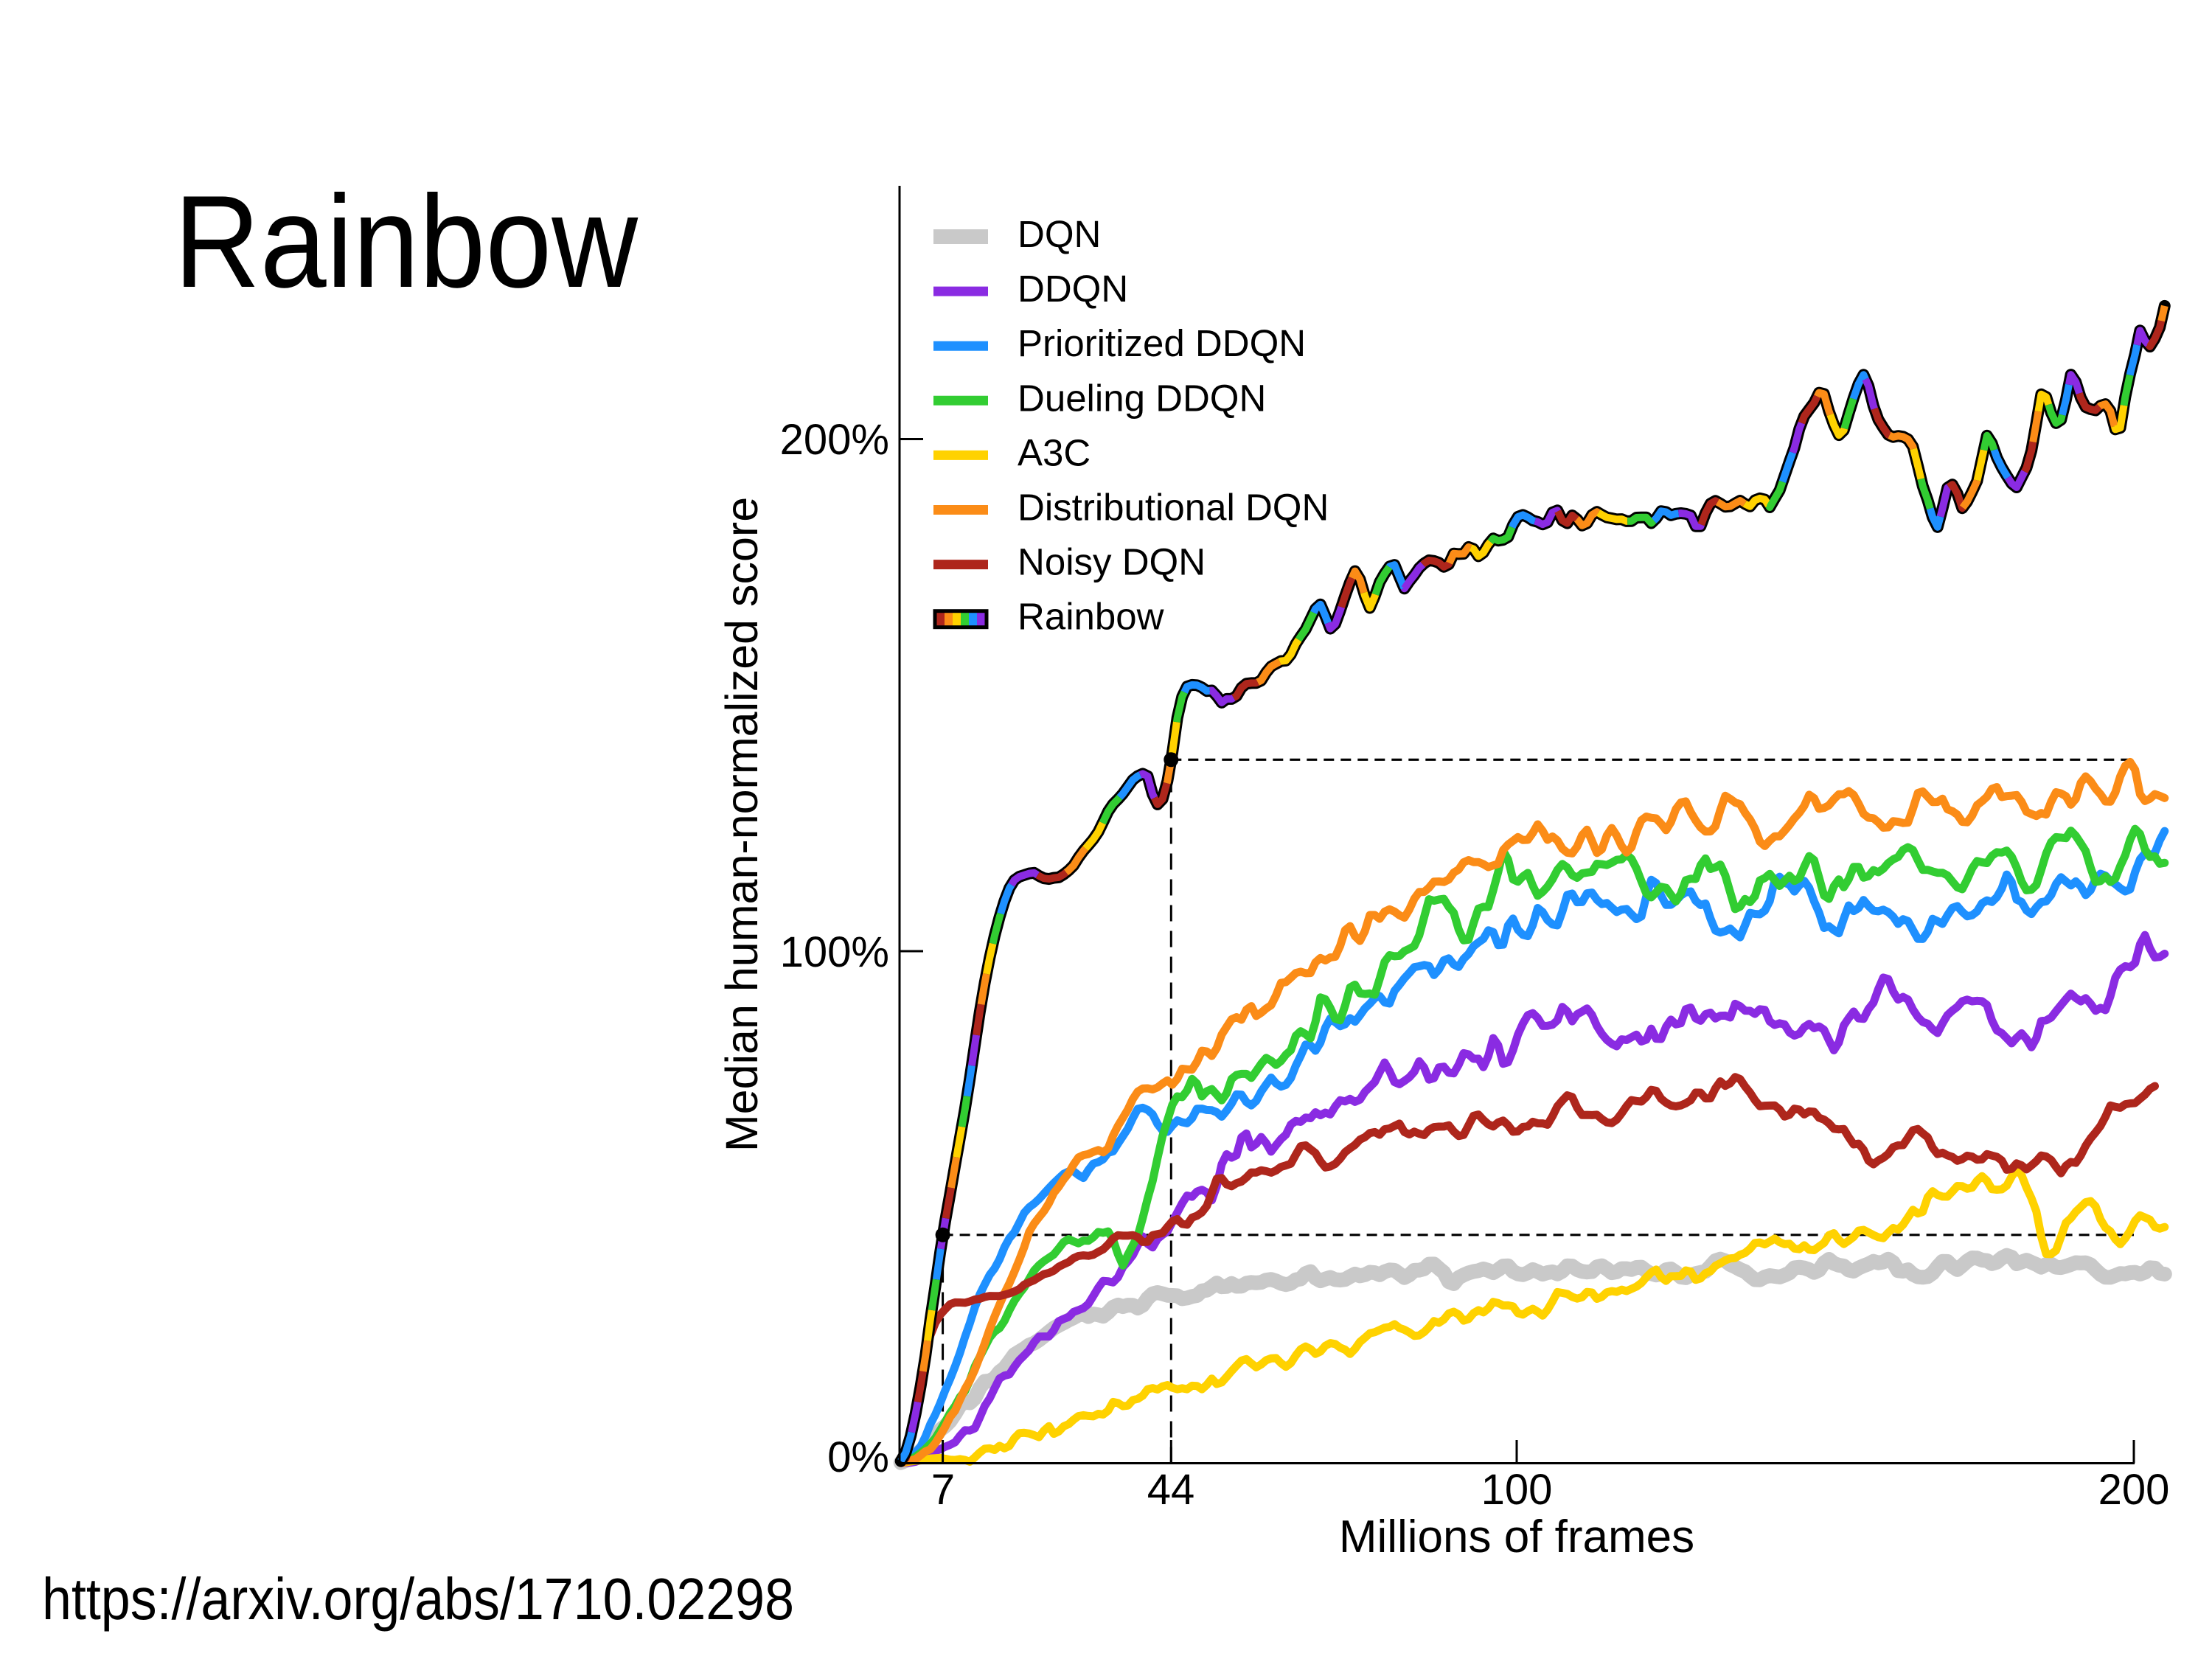 This screenshot has width=2212, height=1659. I want to click on svg-text: Distributional DQN, so click(1173, 508).